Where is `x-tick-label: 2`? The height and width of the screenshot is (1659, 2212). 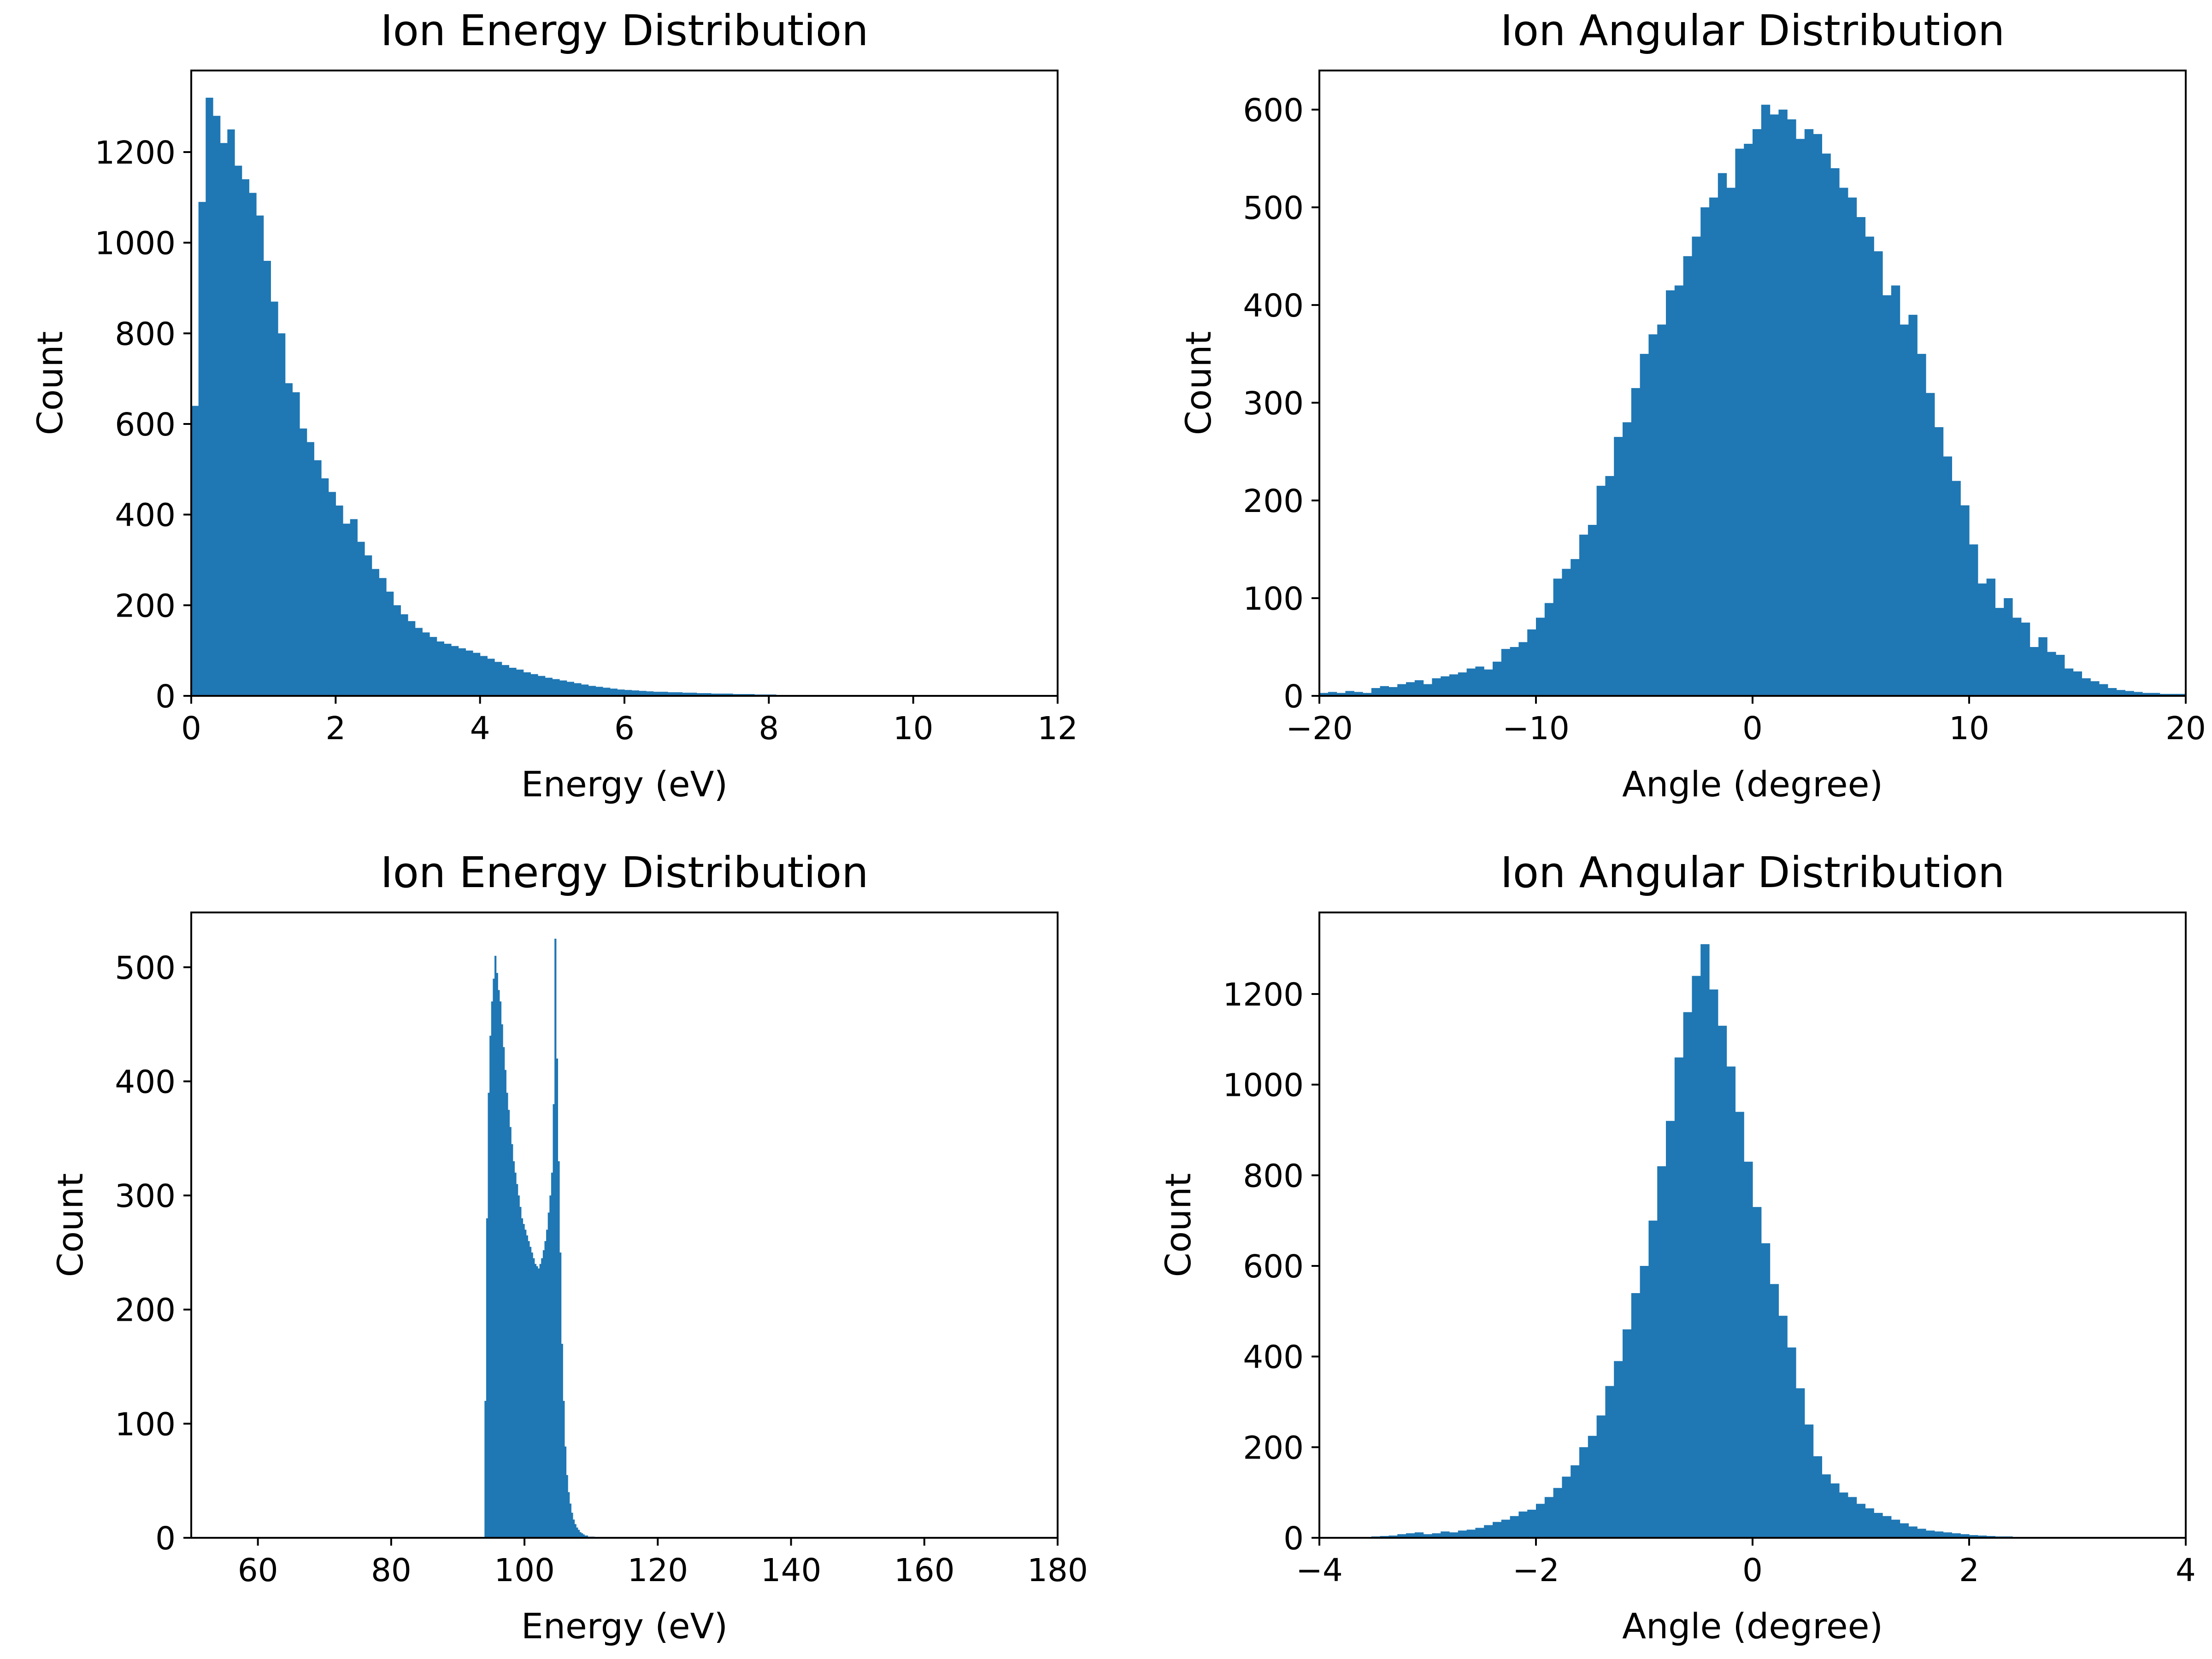 x-tick-label: 2 is located at coordinates (335, 728).